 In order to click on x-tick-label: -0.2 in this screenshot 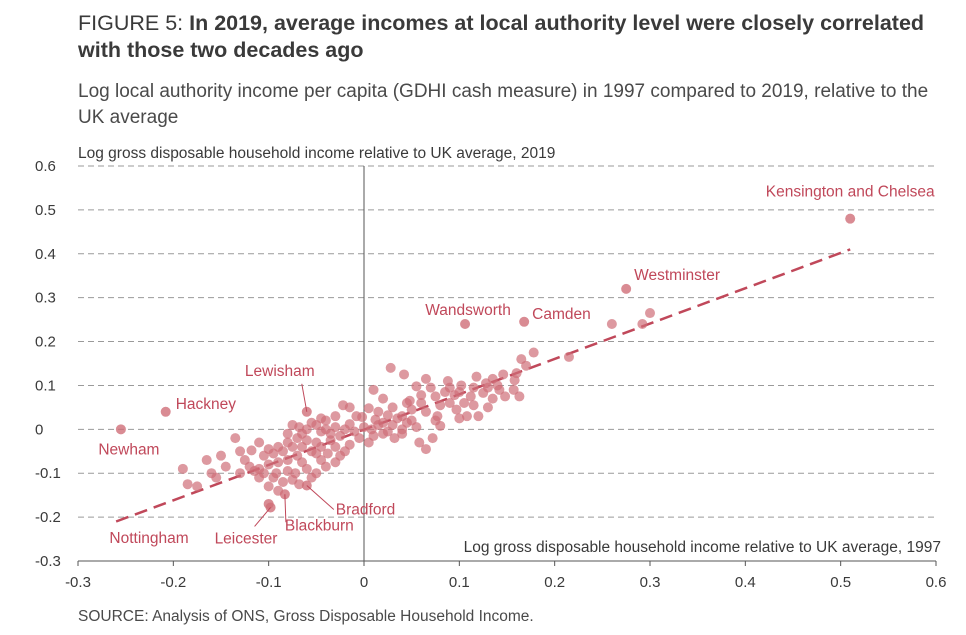, I will do `click(173, 582)`.